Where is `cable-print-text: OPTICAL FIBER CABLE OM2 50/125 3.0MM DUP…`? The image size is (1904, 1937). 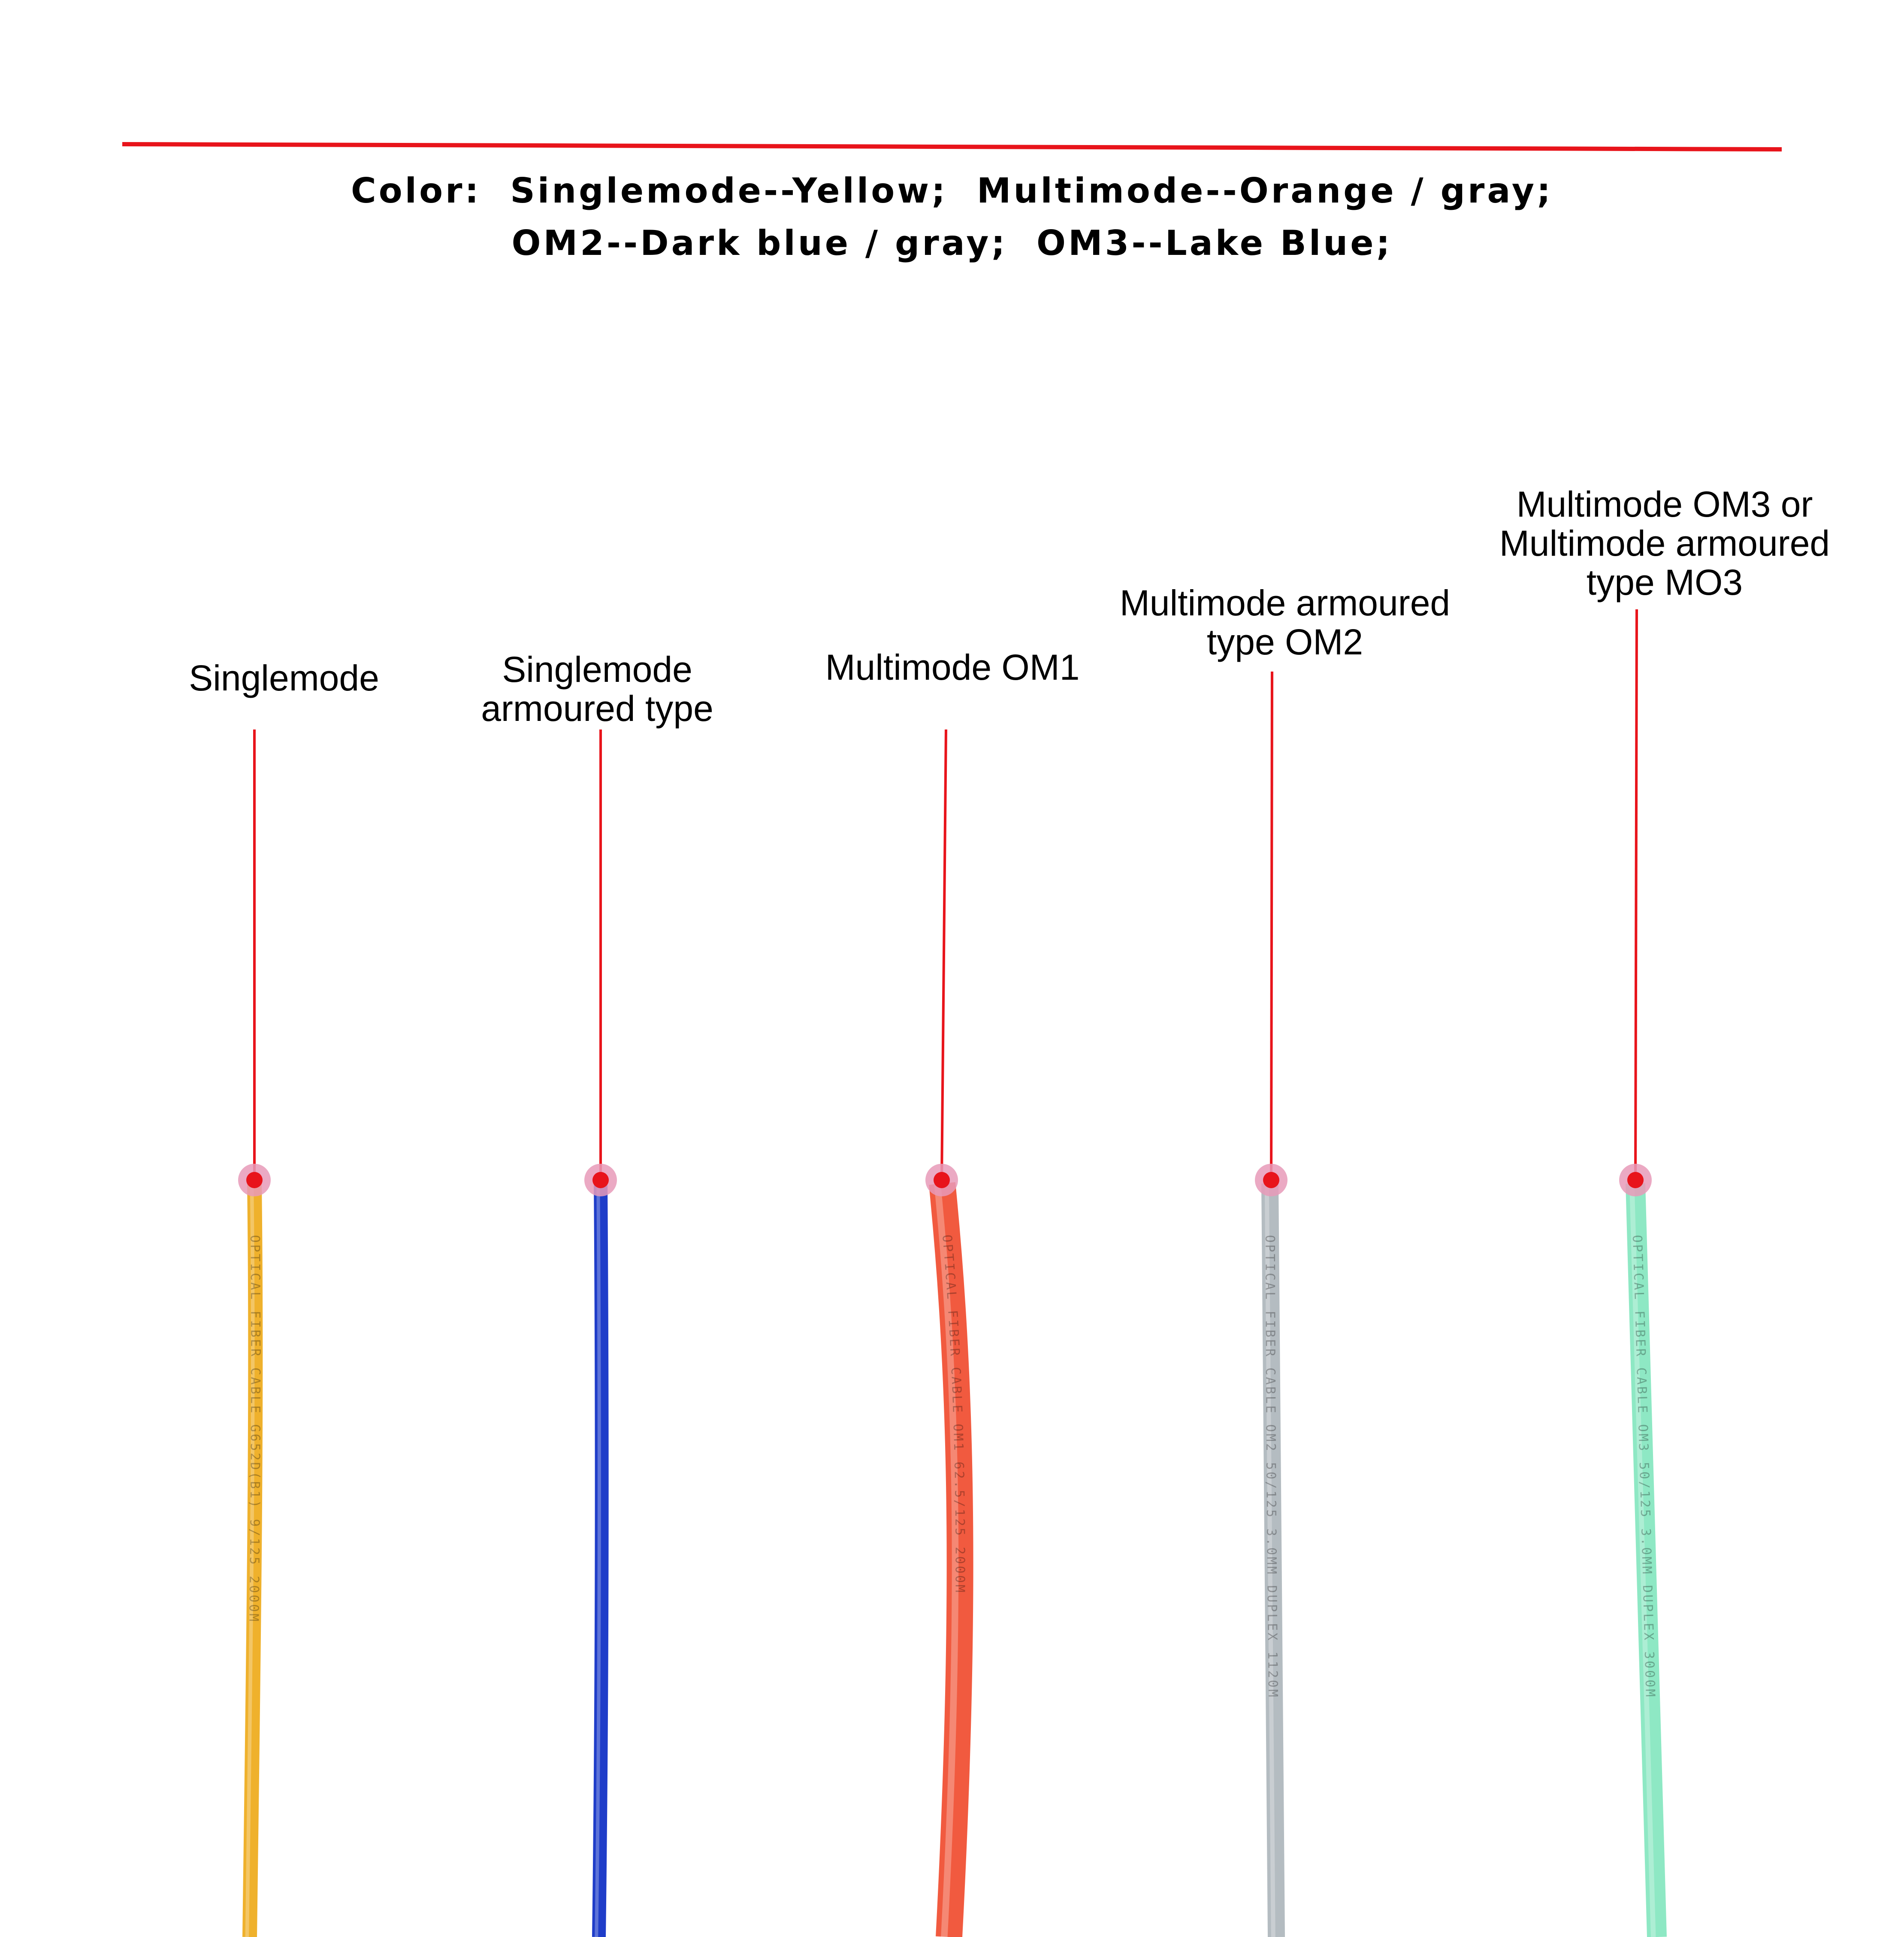 cable-print-text: OPTICAL FIBER CABLE OM2 50/125 3.0MM DUP… is located at coordinates (1271, 1467).